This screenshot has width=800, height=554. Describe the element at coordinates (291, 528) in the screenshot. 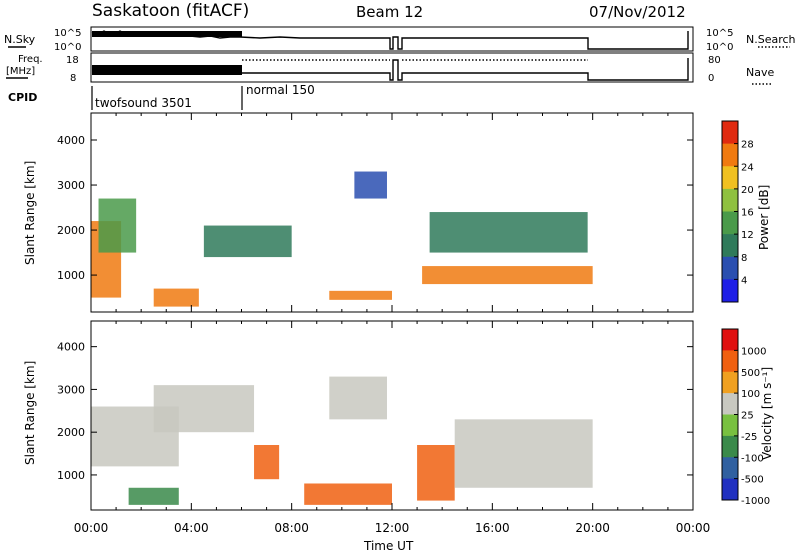

I see `x-tick-label: 08:00` at that location.